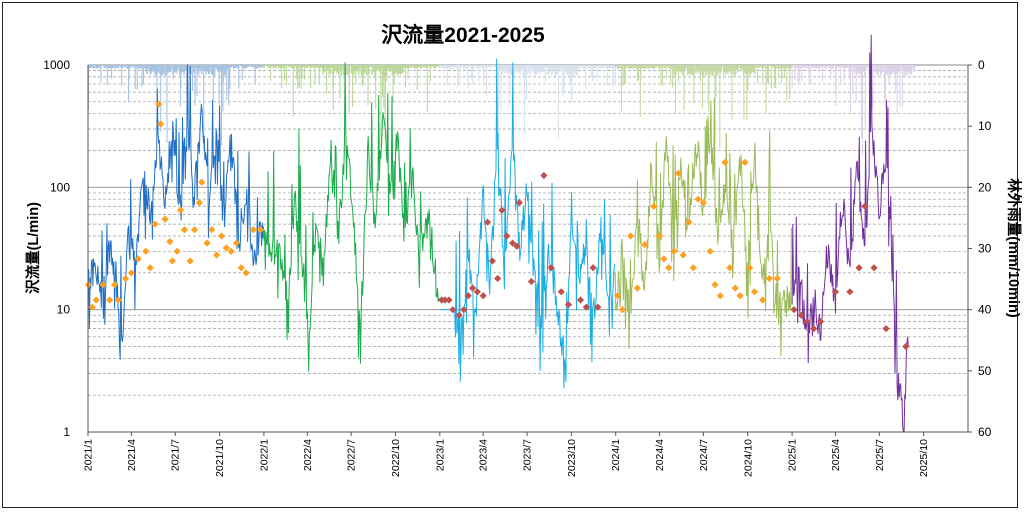 The image size is (1024, 513). I want to click on flow-line-2022, so click(351, 217).